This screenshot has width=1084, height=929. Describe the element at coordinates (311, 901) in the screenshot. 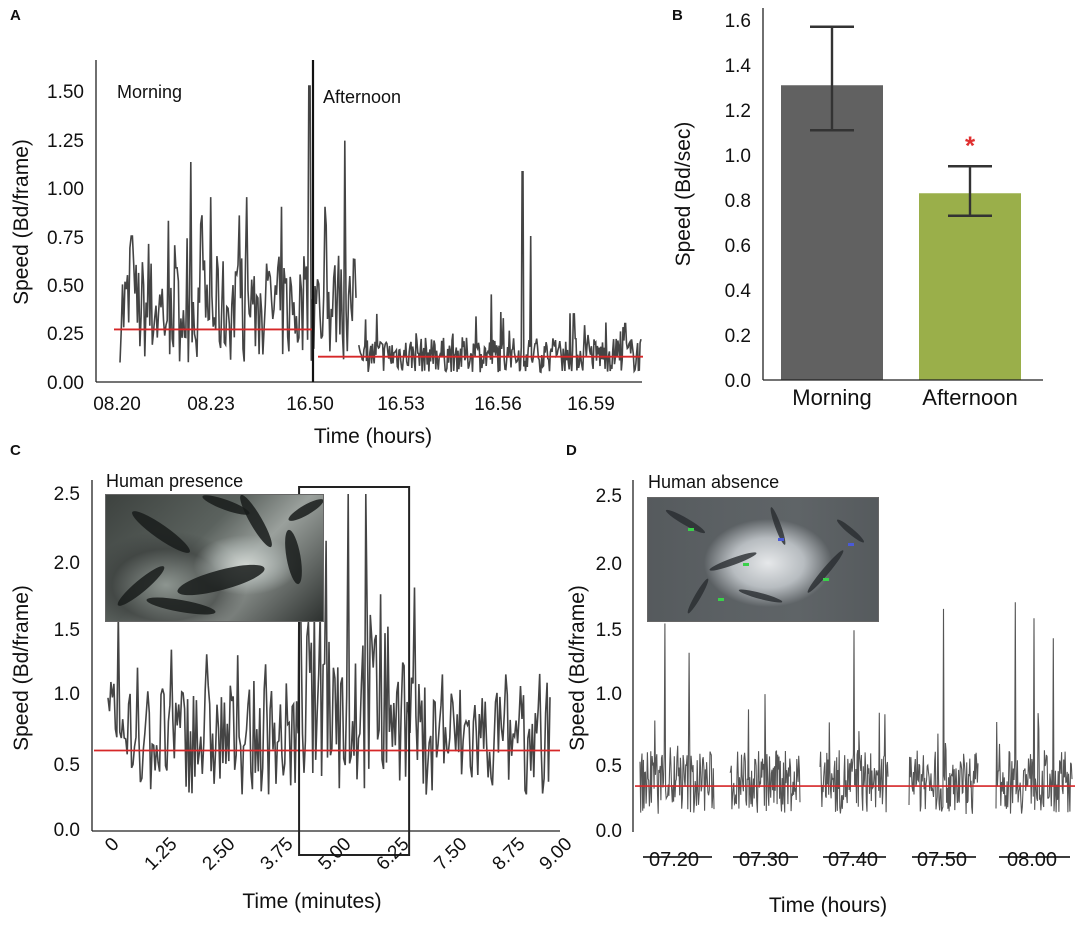

I see `panel-c-x-axis-title: Time (minutes)` at that location.